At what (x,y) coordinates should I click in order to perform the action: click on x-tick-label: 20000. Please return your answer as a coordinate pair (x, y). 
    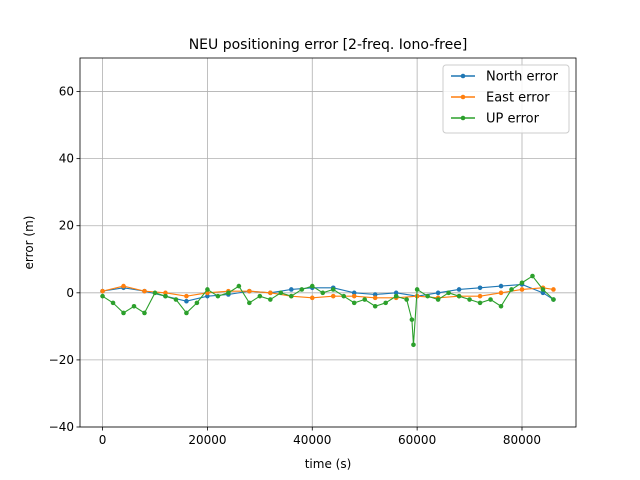
    Looking at the image, I should click on (207, 440).